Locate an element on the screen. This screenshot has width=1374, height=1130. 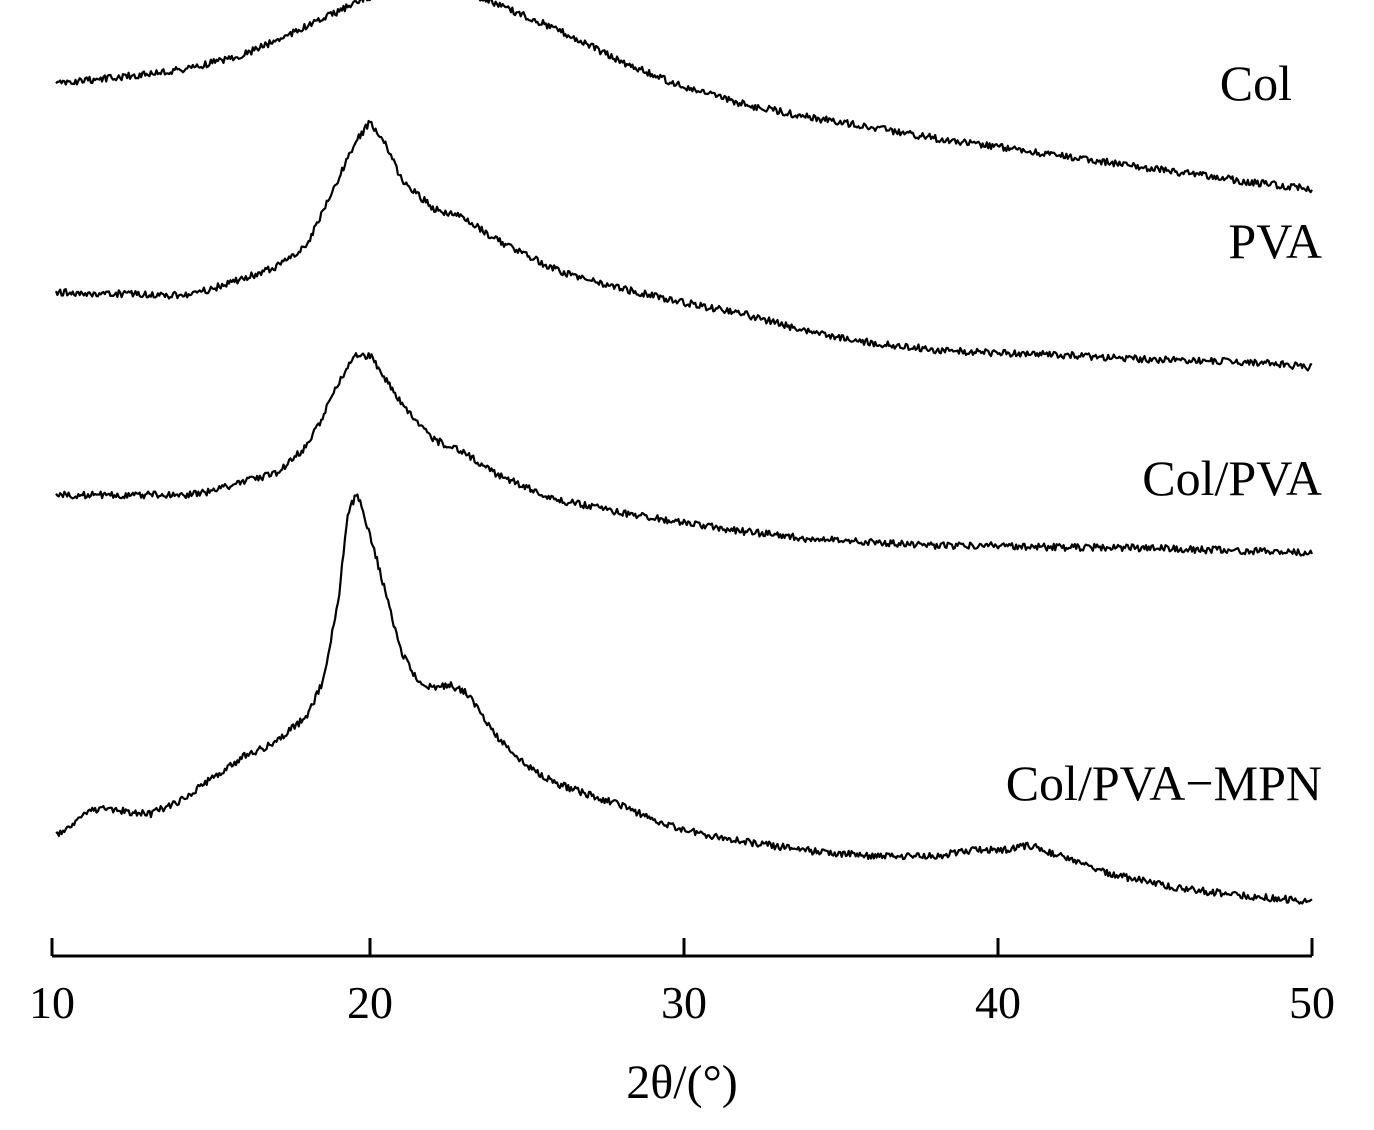
series-label-col: Col is located at coordinates (1256, 83).